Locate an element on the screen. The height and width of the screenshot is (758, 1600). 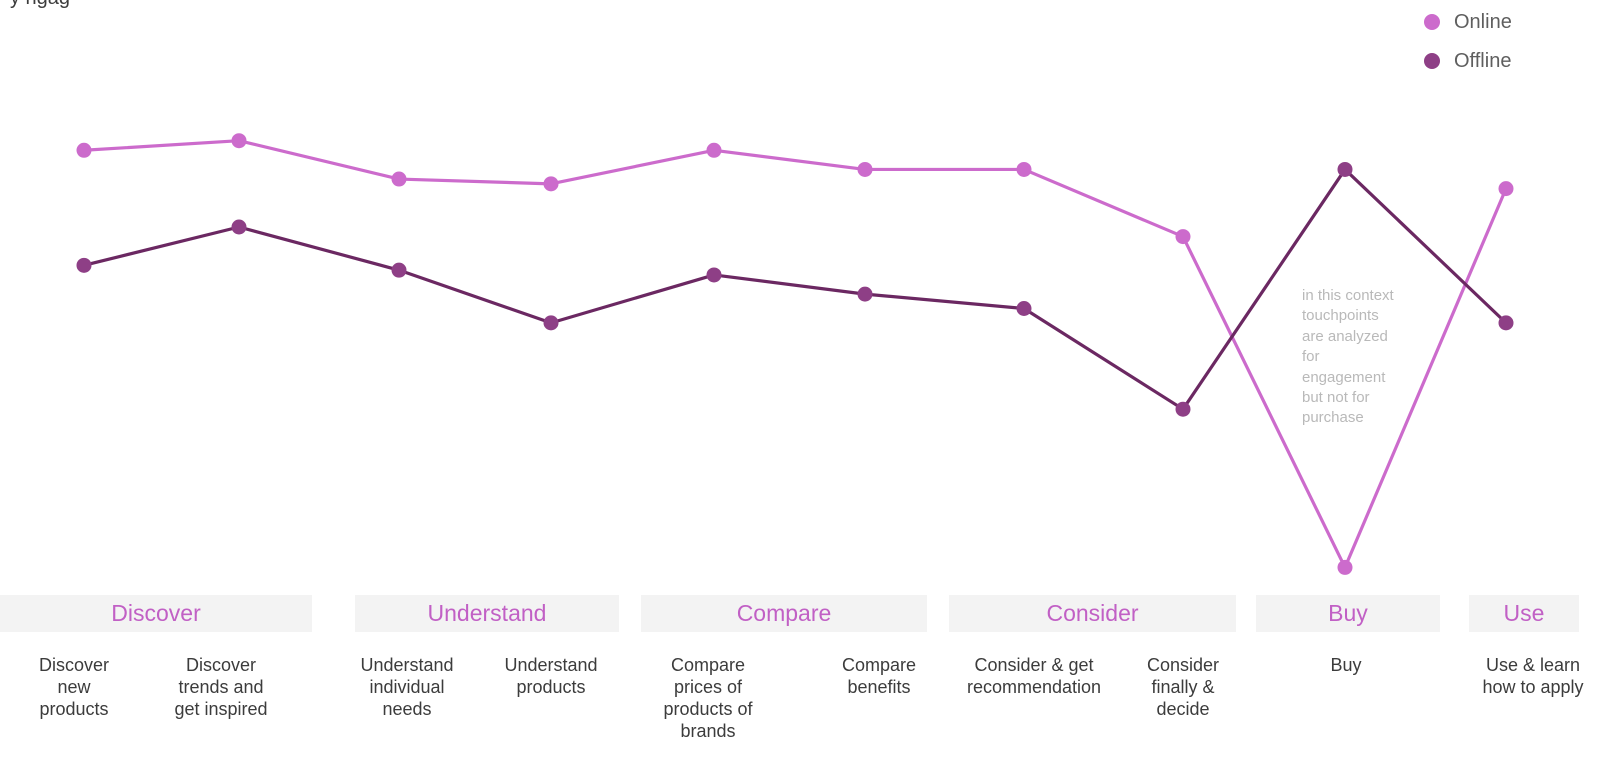
stage-consider: Consider is located at coordinates (1092, 613).